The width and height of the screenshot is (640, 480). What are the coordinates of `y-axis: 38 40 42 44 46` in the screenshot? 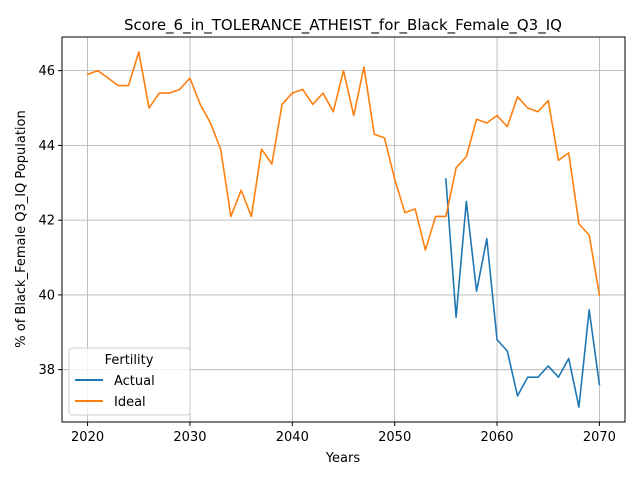 It's located at (50, 221).